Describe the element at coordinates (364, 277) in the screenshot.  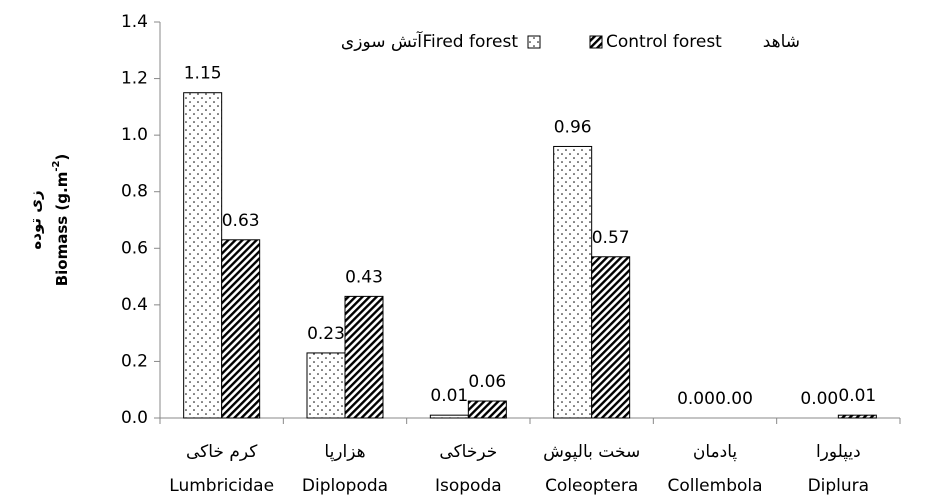
I see `data-label: 0.43` at that location.